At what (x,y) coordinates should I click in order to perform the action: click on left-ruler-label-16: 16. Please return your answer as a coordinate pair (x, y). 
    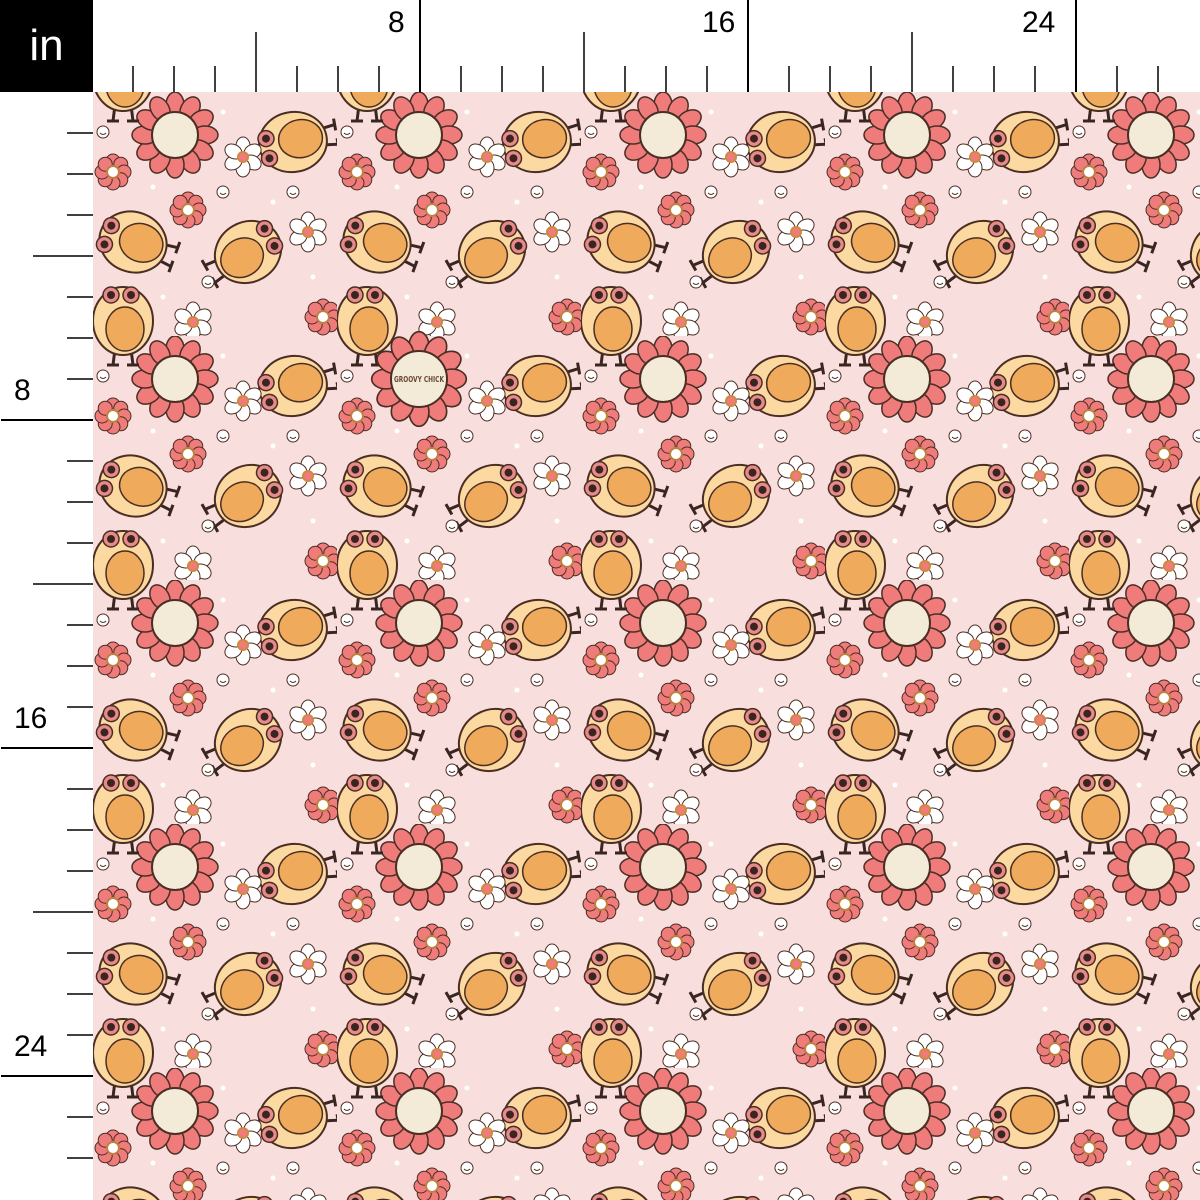
    Looking at the image, I should click on (31, 718).